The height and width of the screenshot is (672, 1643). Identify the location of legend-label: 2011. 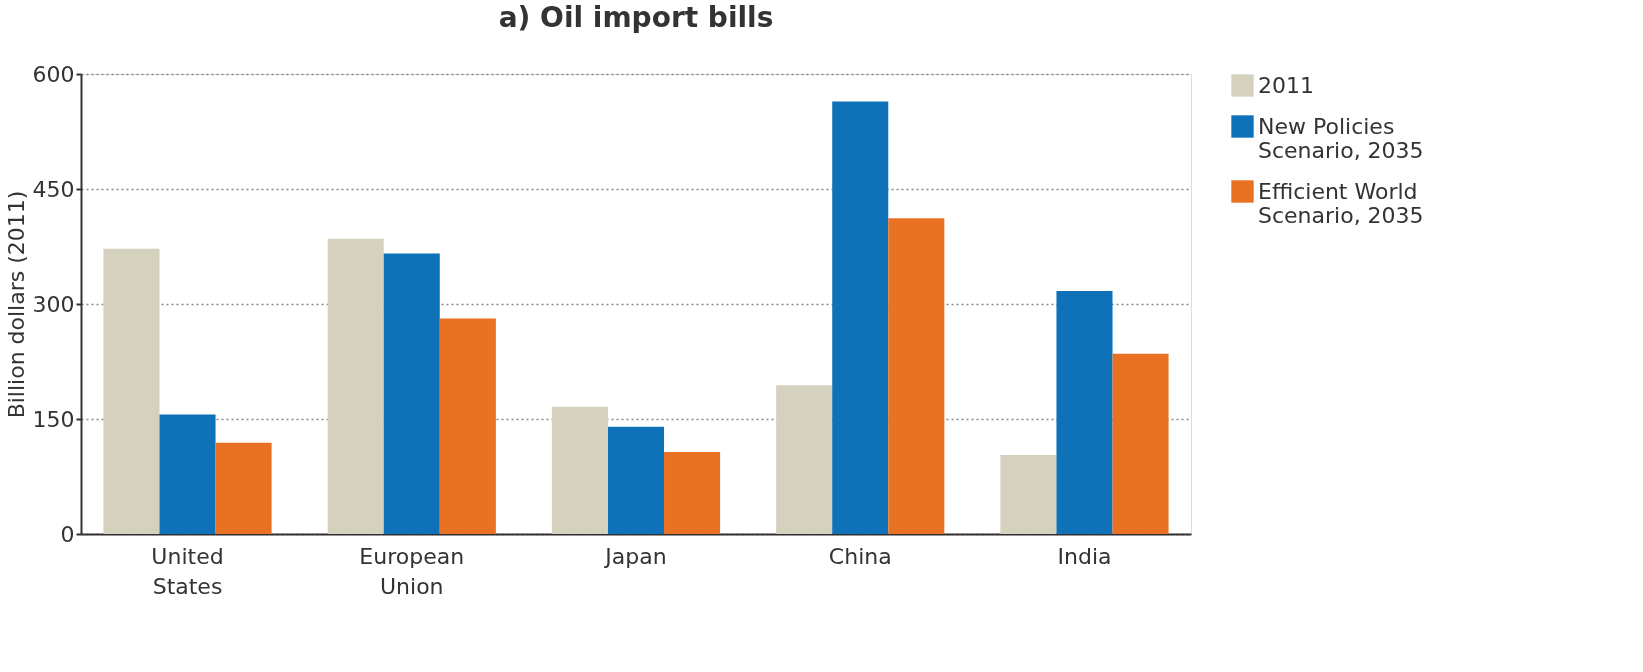
(1286, 85).